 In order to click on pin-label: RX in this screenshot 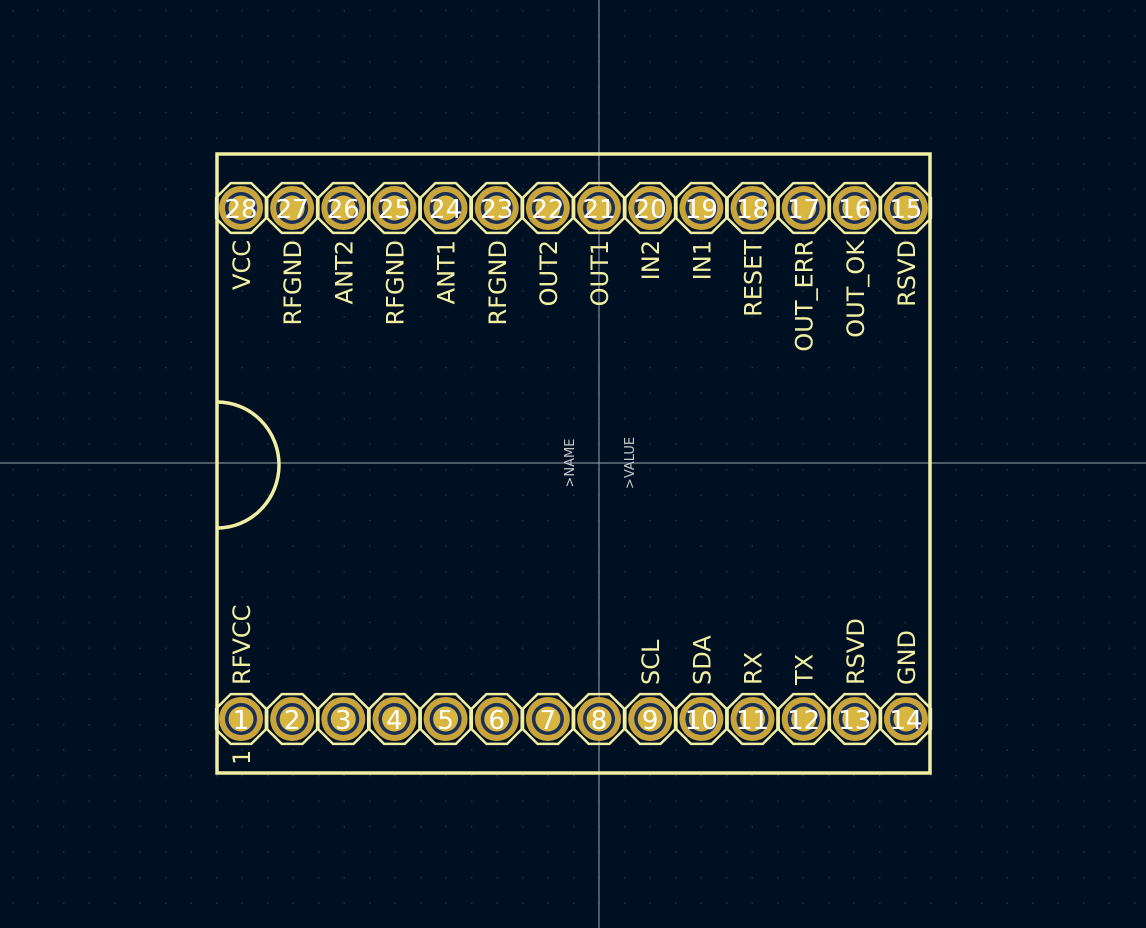, I will do `click(754, 668)`.